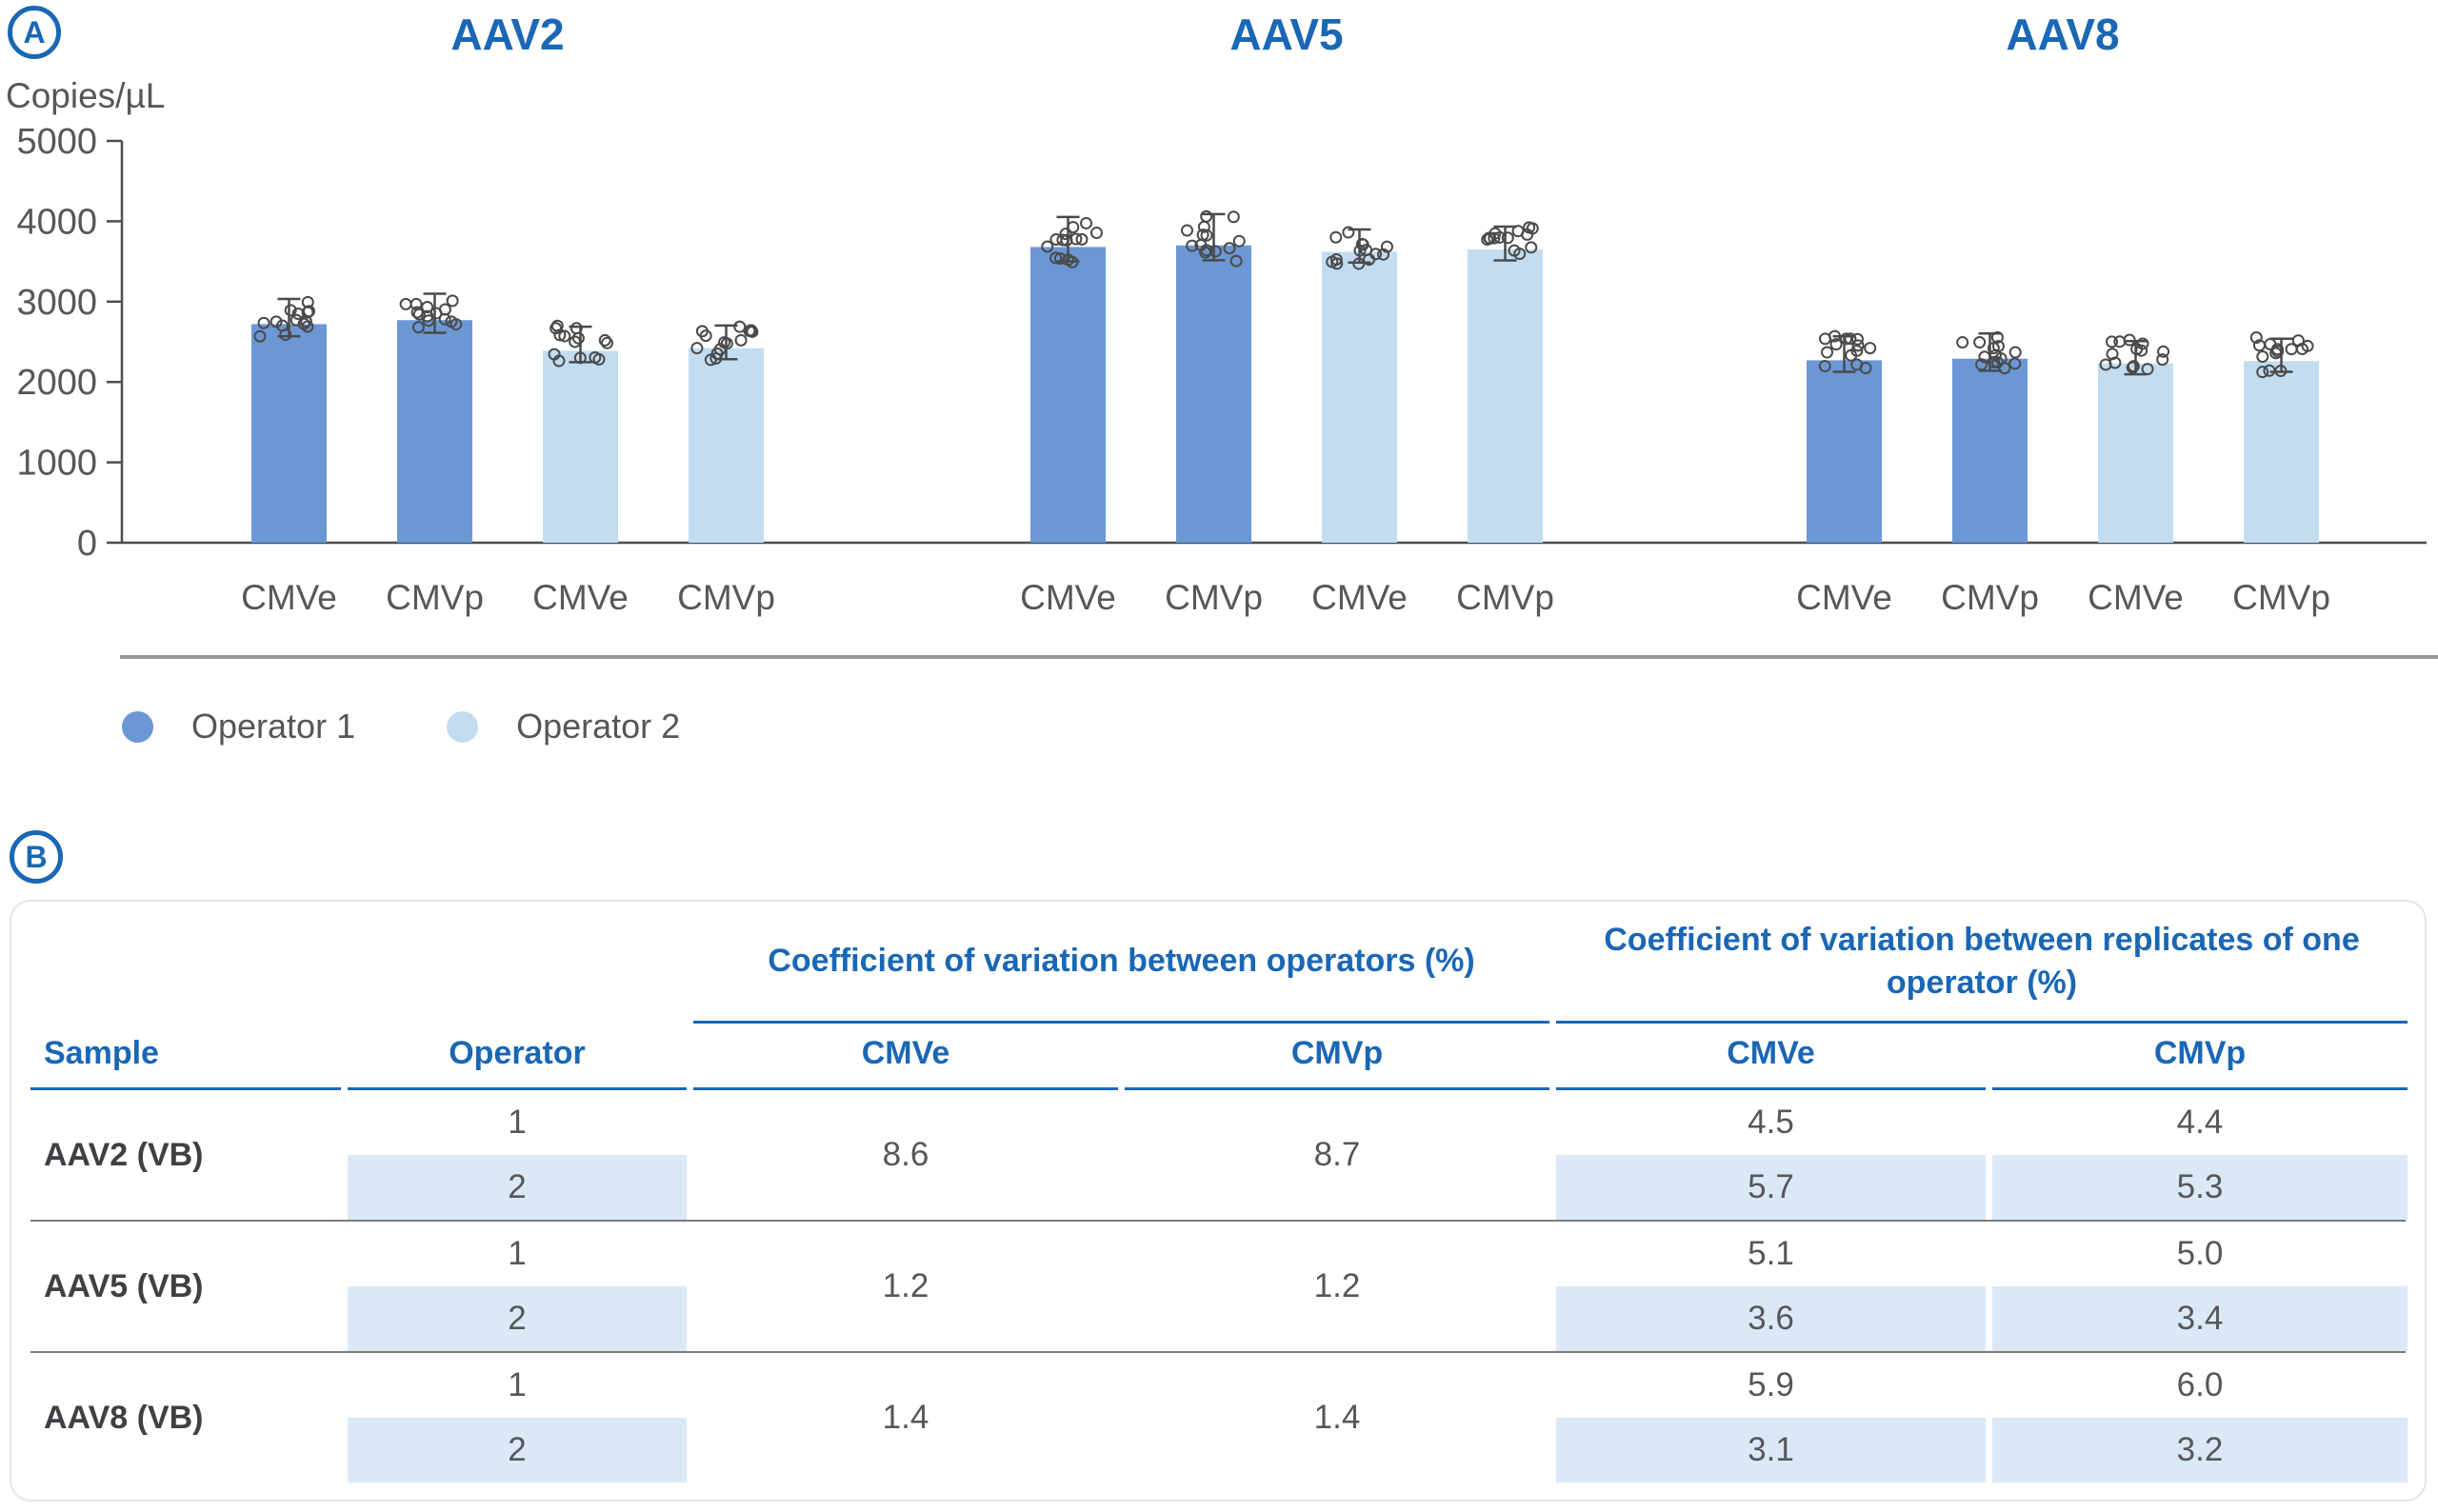 This screenshot has width=2438, height=1512. I want to click on bar-aav5-cmvp-op1, so click(1213, 394).